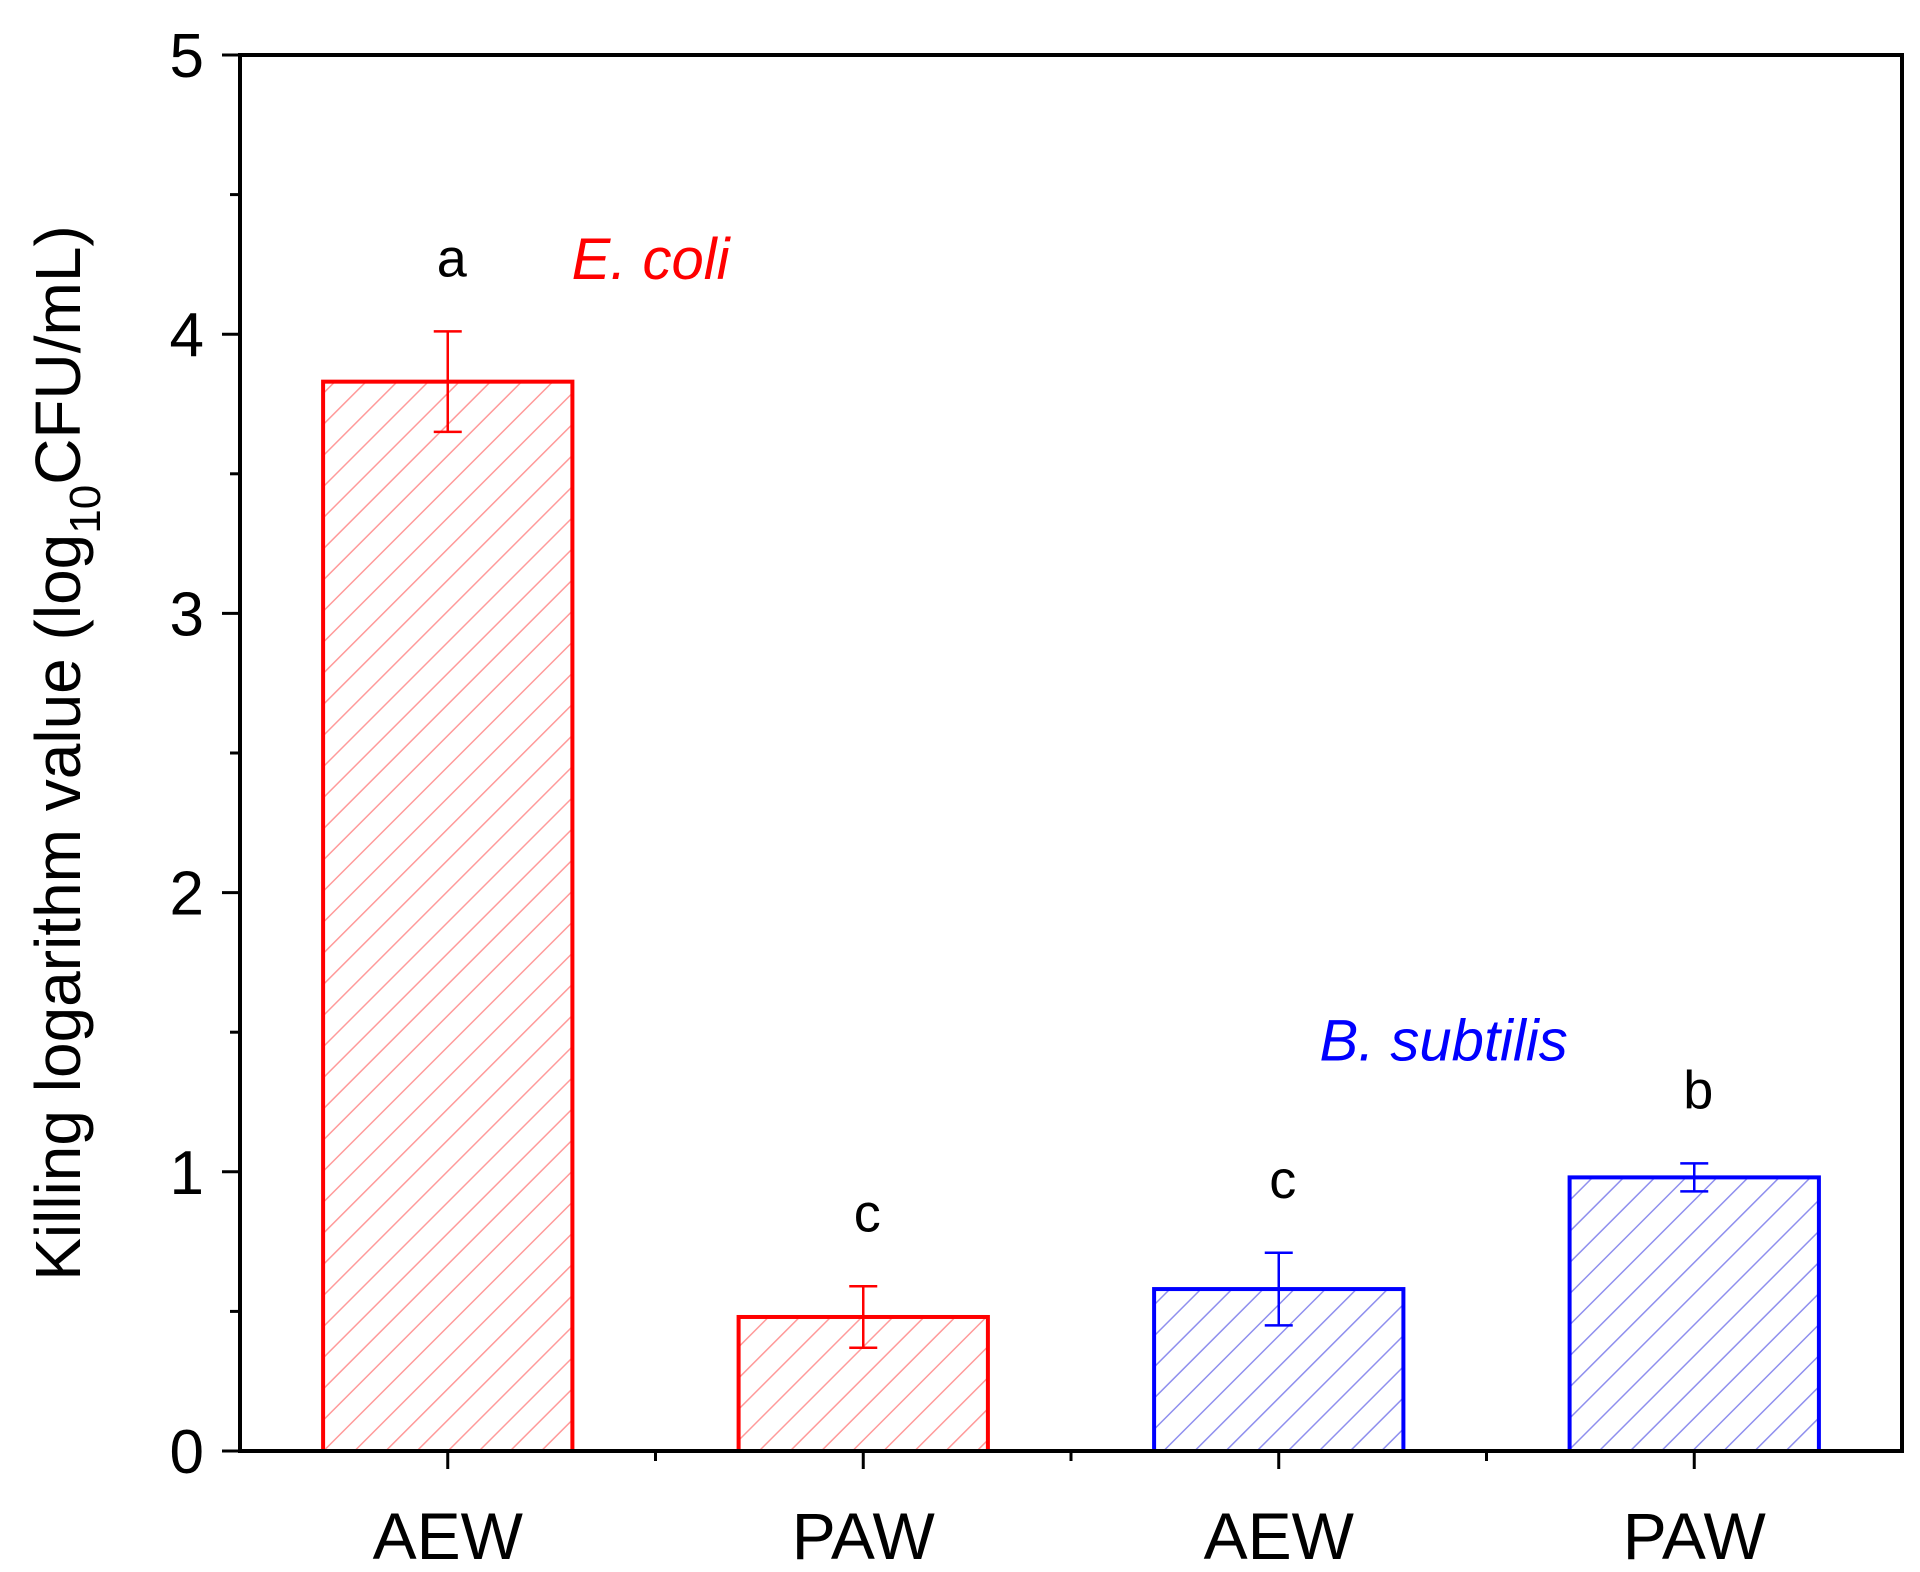 This screenshot has width=1920, height=1572. I want to click on x-tick-label-3: AEW, so click(1279, 1535).